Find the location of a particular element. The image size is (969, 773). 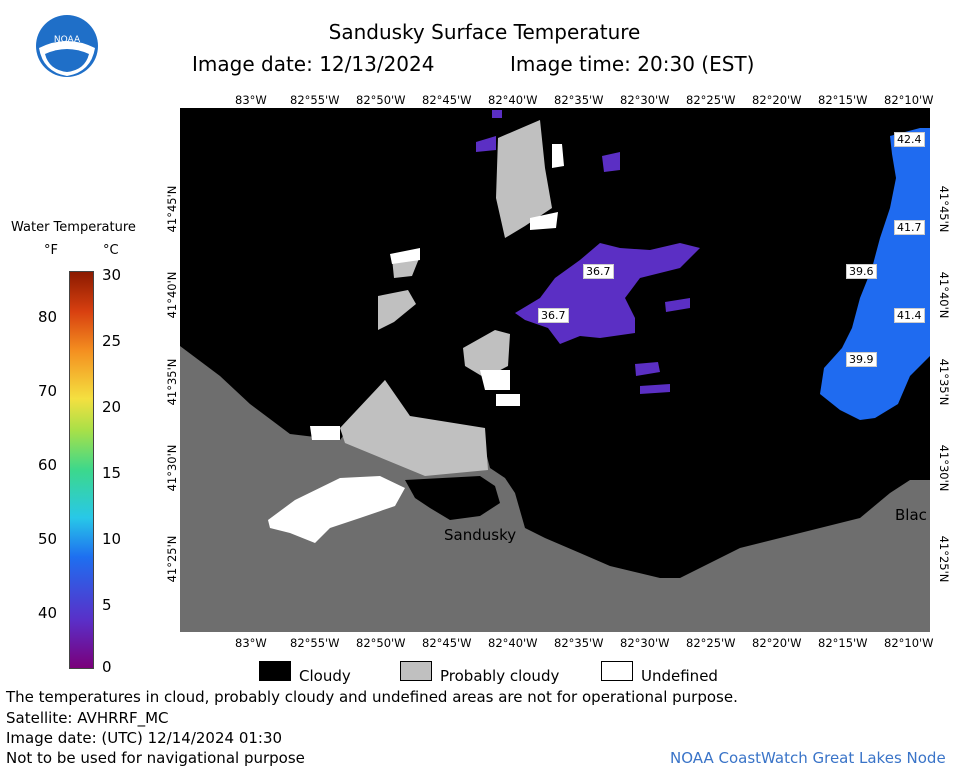

lon-tick-top: 82°30'W is located at coordinates (645, 100).